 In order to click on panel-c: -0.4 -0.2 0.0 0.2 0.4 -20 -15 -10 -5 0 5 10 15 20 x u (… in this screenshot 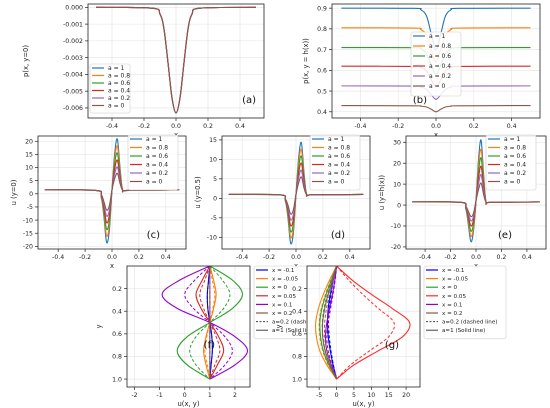, I will do `click(98, 202)`.